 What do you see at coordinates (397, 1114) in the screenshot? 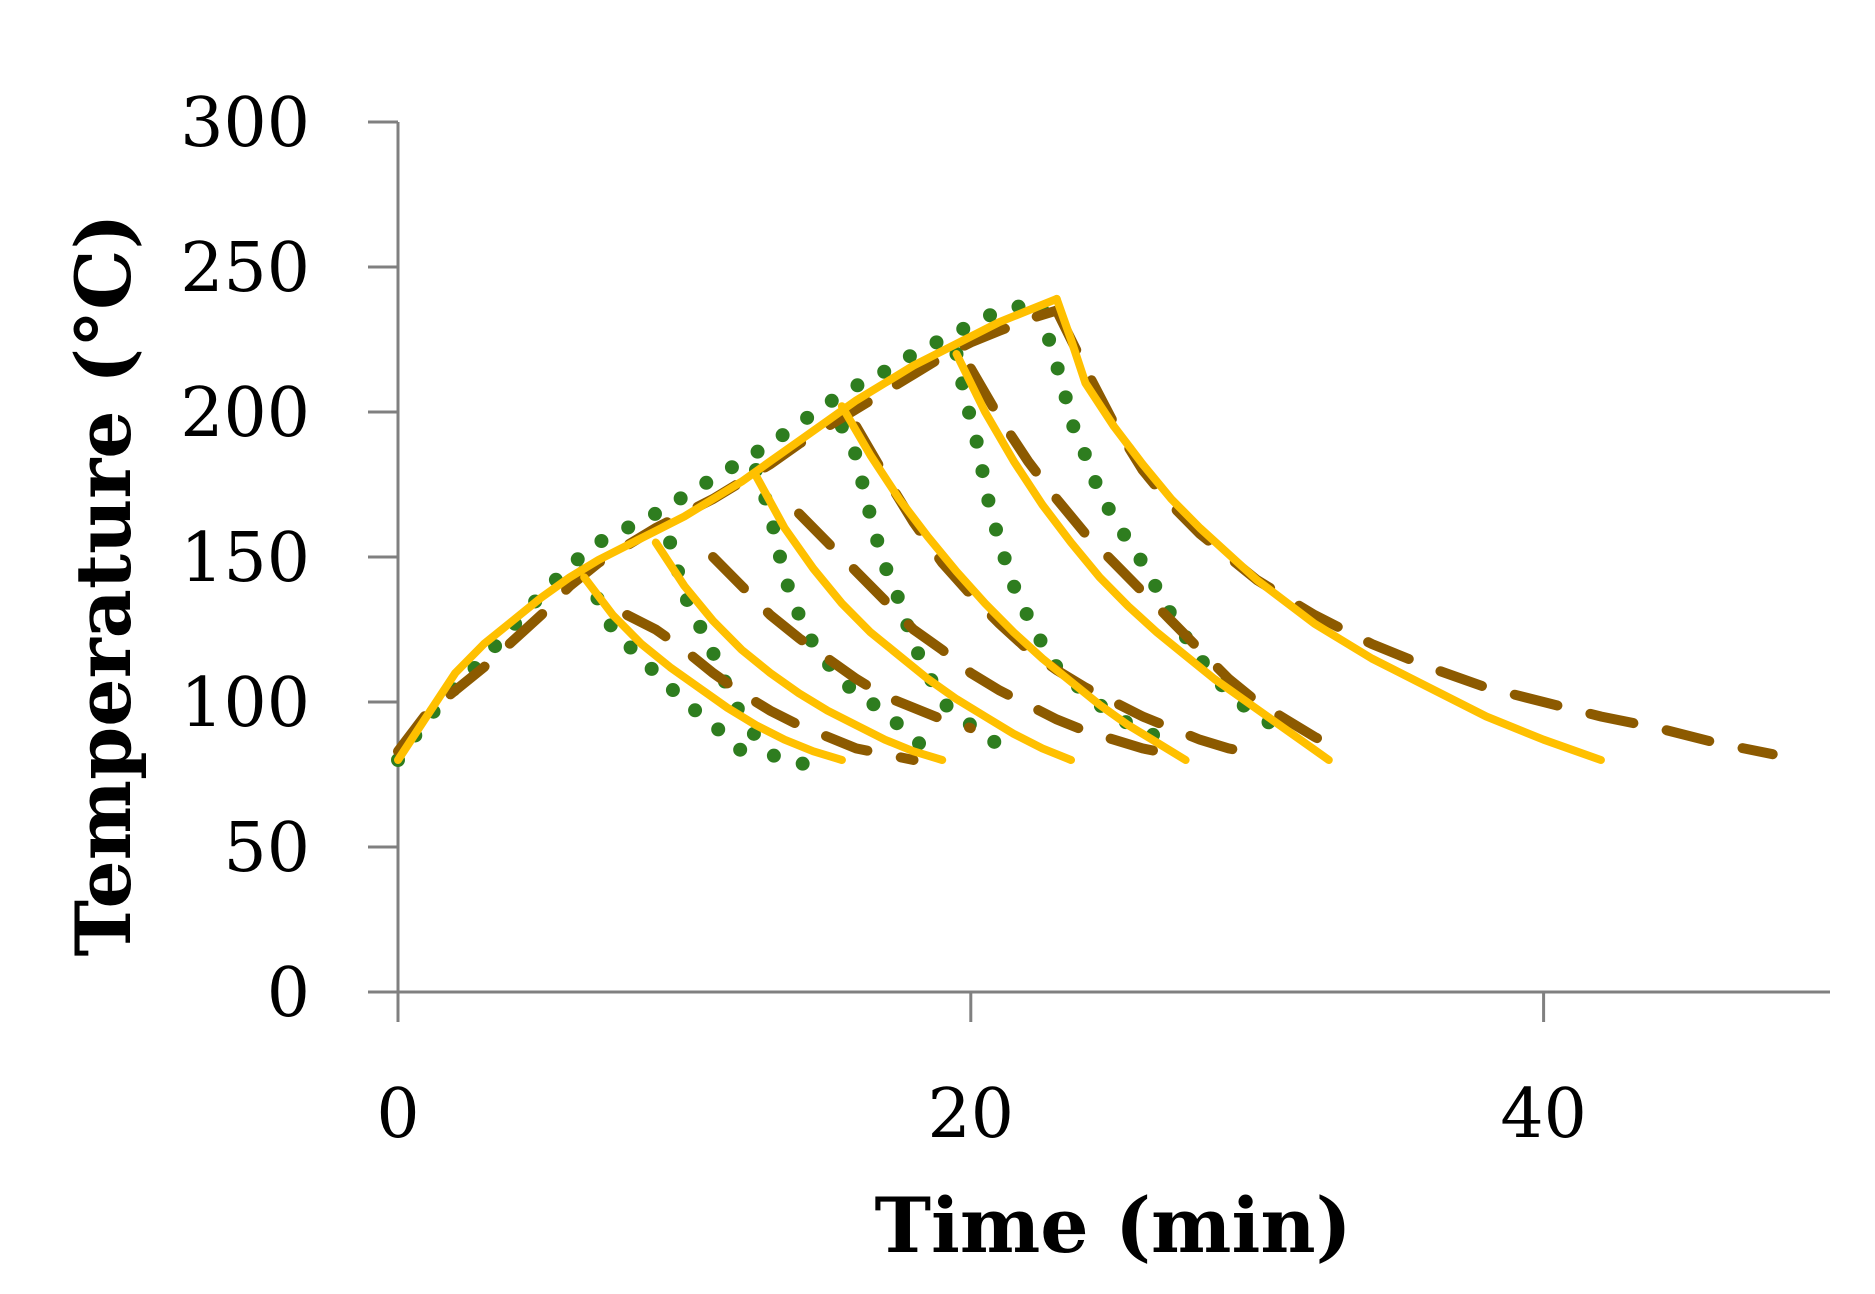
I see `x-tick-label: 0` at bounding box center [397, 1114].